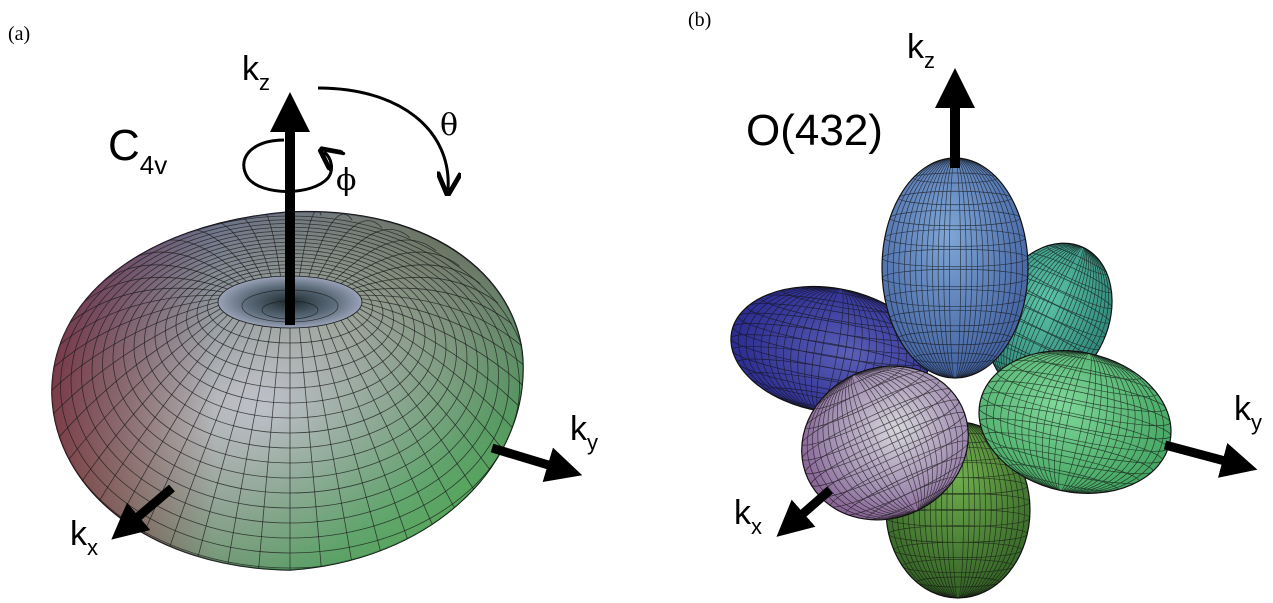  I want to click on kx-axis-arrow, so click(143, 512).